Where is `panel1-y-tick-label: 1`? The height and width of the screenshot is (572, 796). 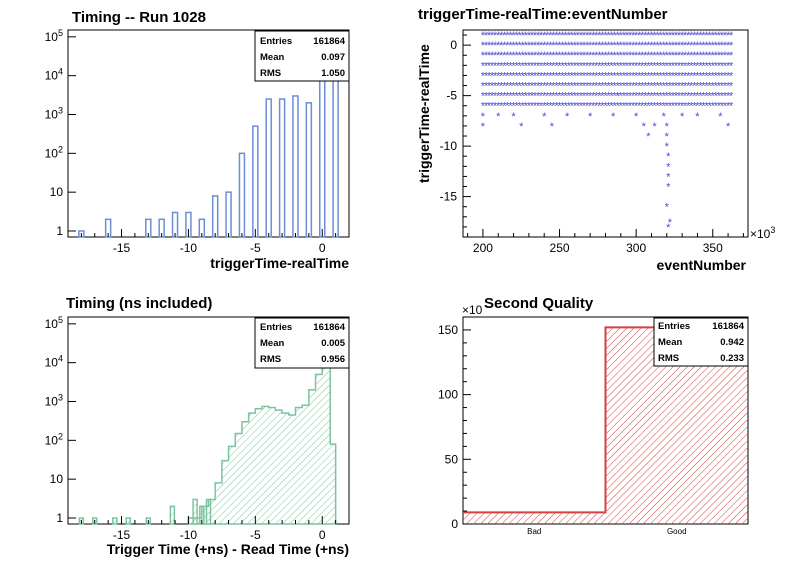 panel1-y-tick-label: 1 is located at coordinates (59, 231).